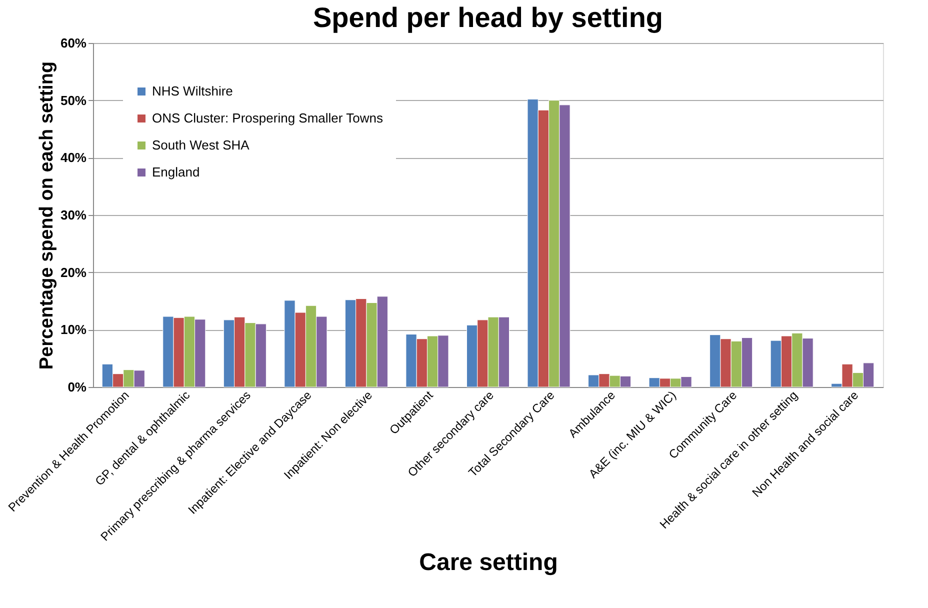  What do you see at coordinates (77, 387) in the screenshot?
I see `y-tick-label: 0%` at bounding box center [77, 387].